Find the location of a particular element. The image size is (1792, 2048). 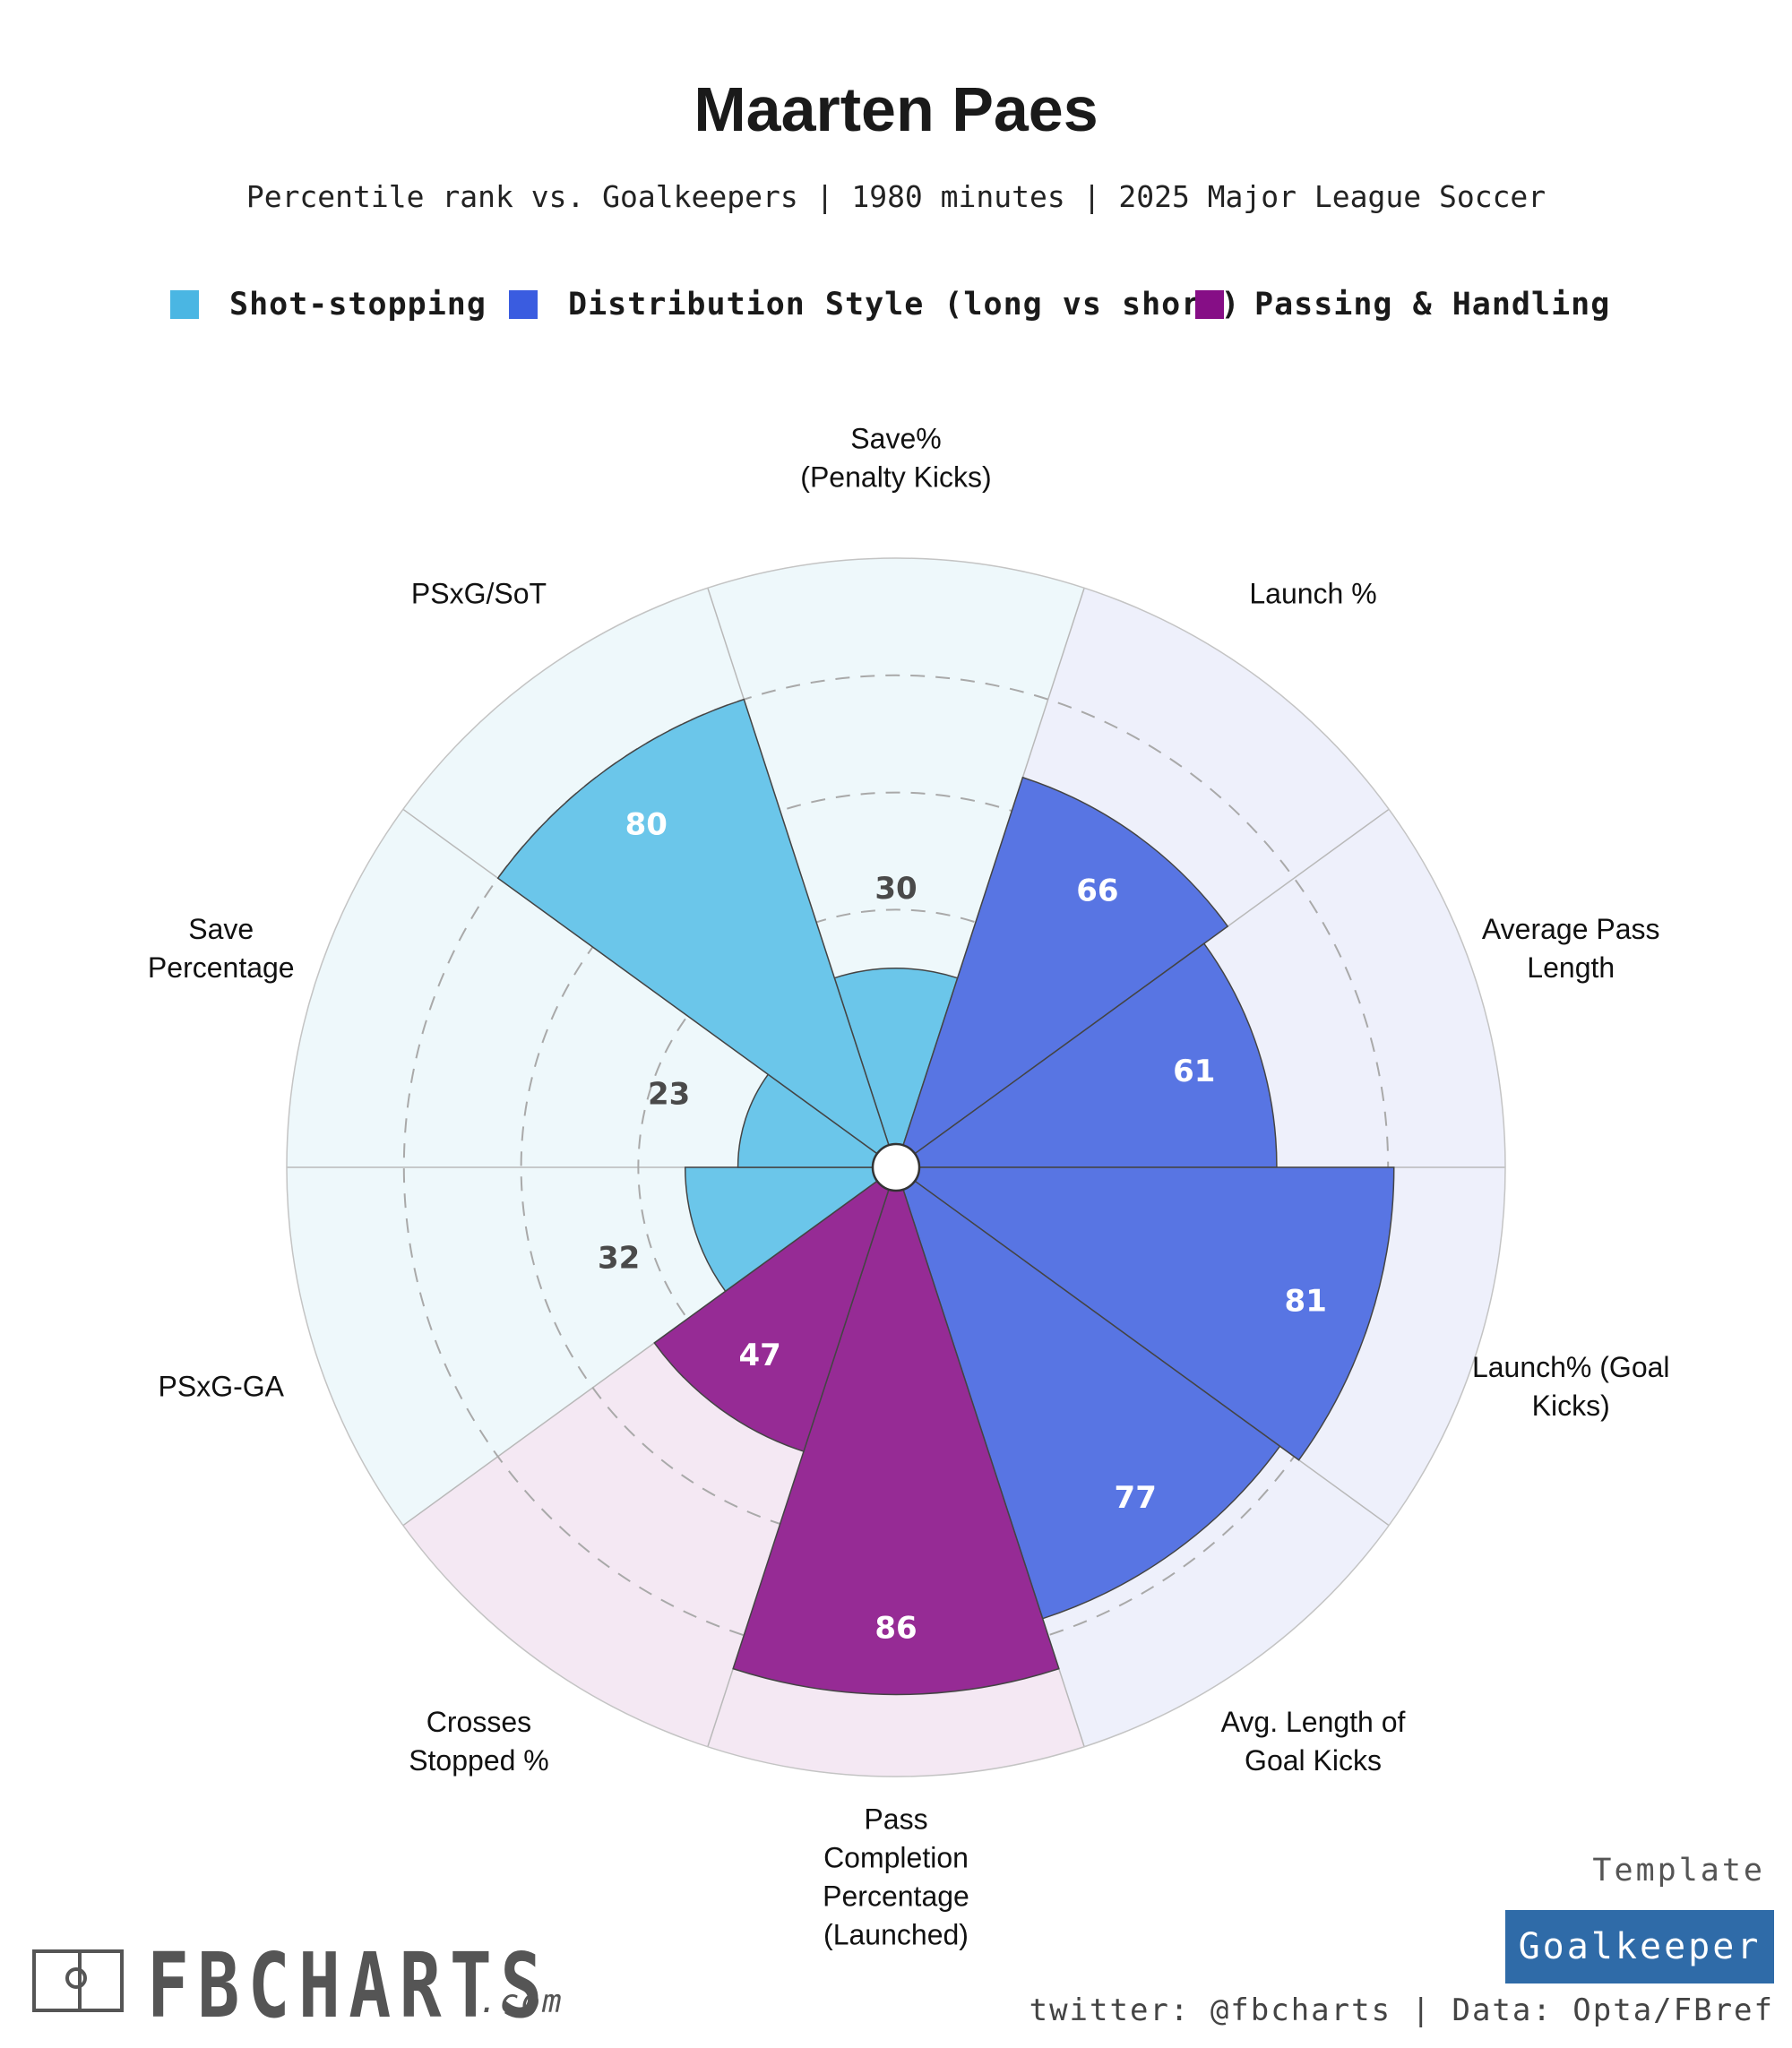

value-label-psxg-sot: 80 is located at coordinates (646, 824).